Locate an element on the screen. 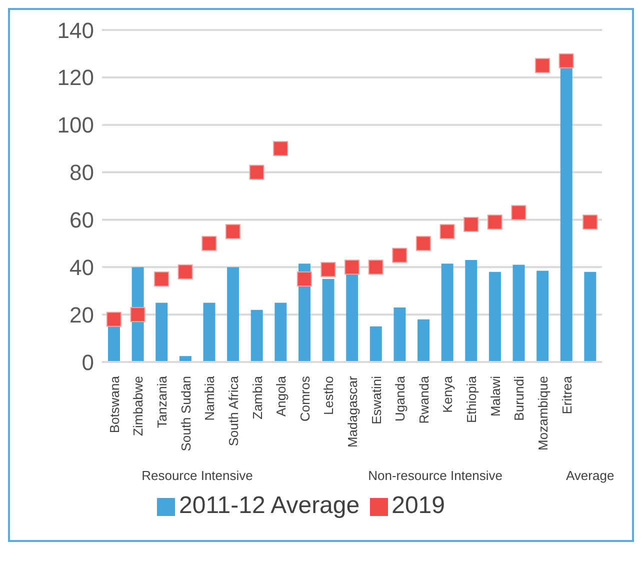 The height and width of the screenshot is (565, 643). y-tick-label: 40 is located at coordinates (82, 267).